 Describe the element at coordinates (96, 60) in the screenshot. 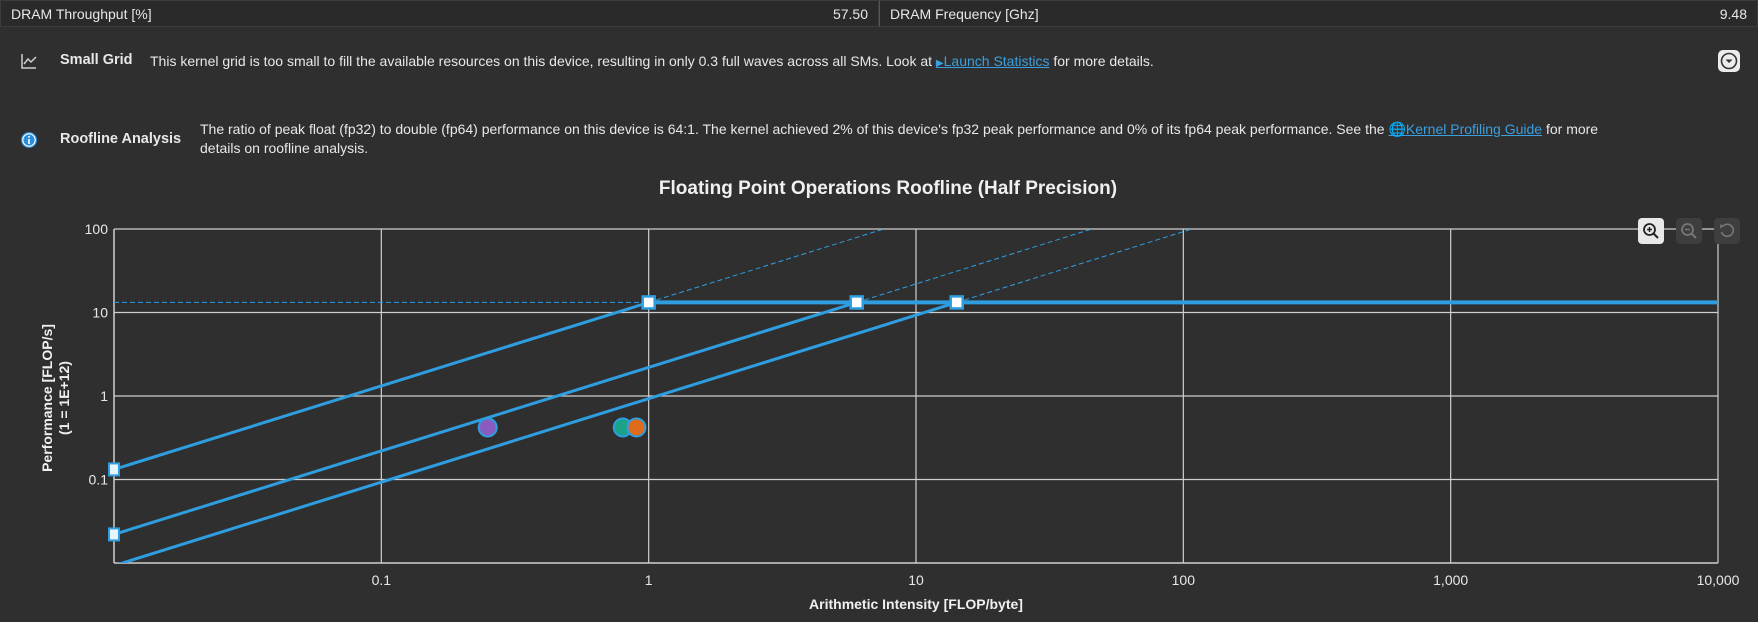

I see `small-grid-title: Small Grid` at that location.